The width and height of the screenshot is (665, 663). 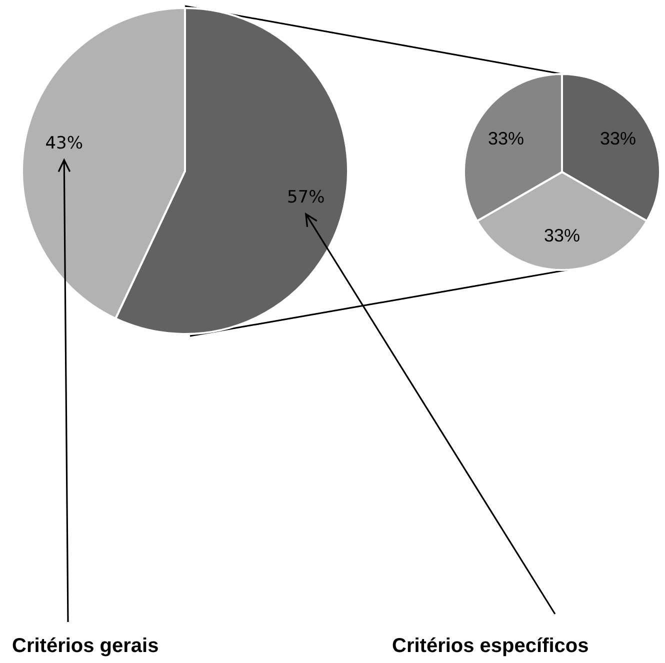 I want to click on data-label: 43%, so click(x=64, y=144).